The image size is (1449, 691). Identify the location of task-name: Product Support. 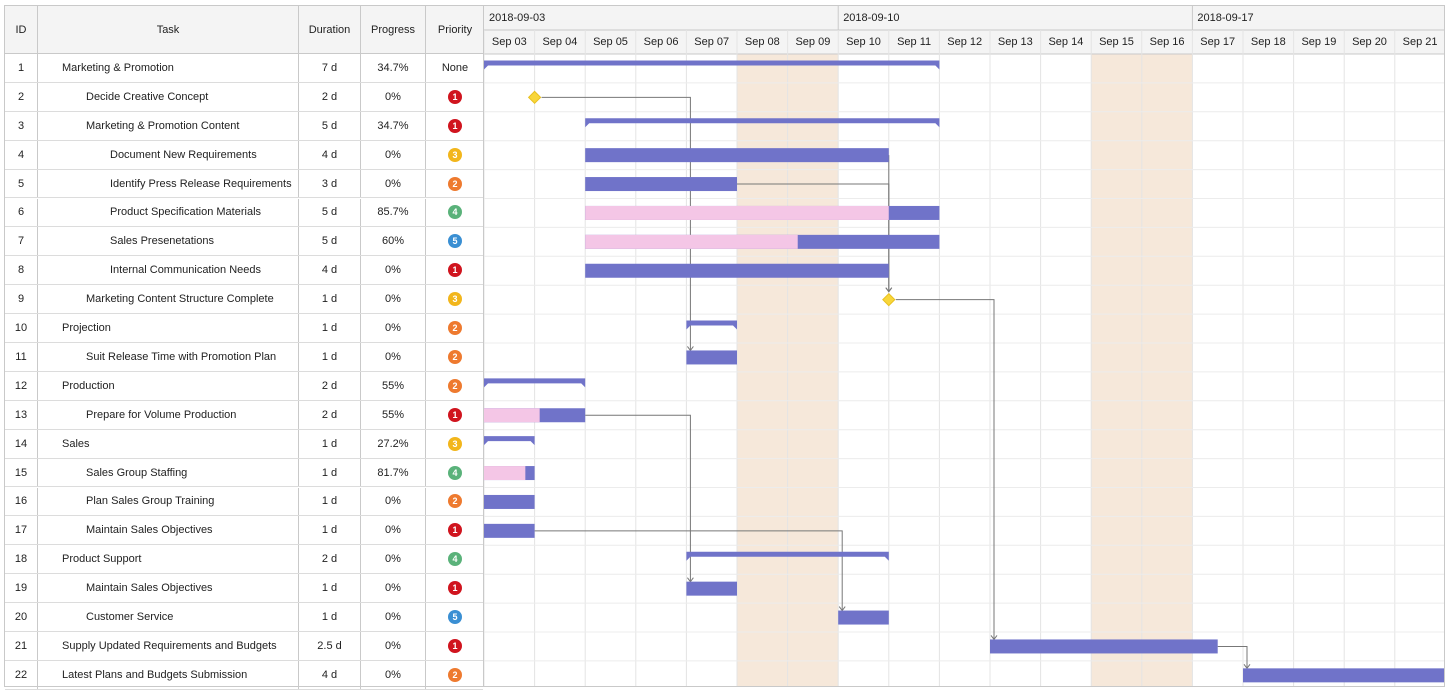
(168, 559).